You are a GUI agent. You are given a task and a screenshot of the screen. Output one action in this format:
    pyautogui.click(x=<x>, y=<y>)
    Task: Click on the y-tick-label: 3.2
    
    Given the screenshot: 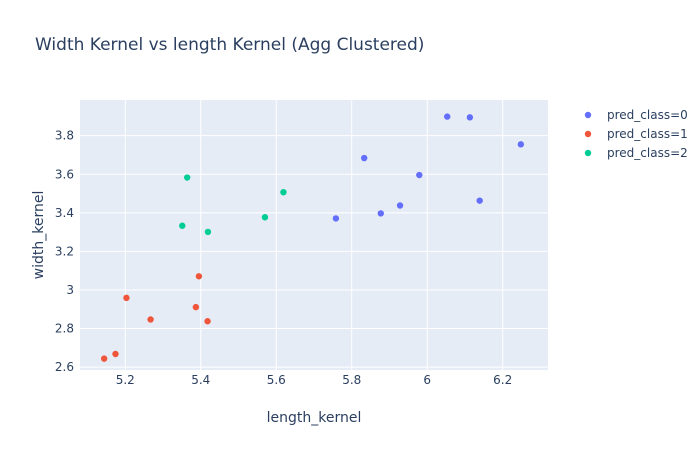 What is the action you would take?
    pyautogui.click(x=64, y=251)
    